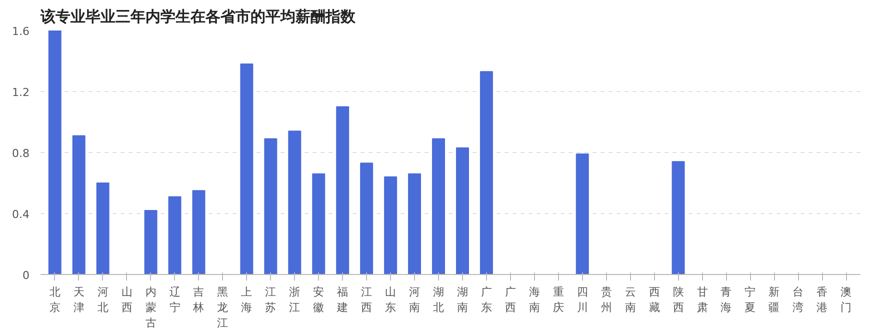  I want to click on x-tick-label: 西藏, so click(654, 300).